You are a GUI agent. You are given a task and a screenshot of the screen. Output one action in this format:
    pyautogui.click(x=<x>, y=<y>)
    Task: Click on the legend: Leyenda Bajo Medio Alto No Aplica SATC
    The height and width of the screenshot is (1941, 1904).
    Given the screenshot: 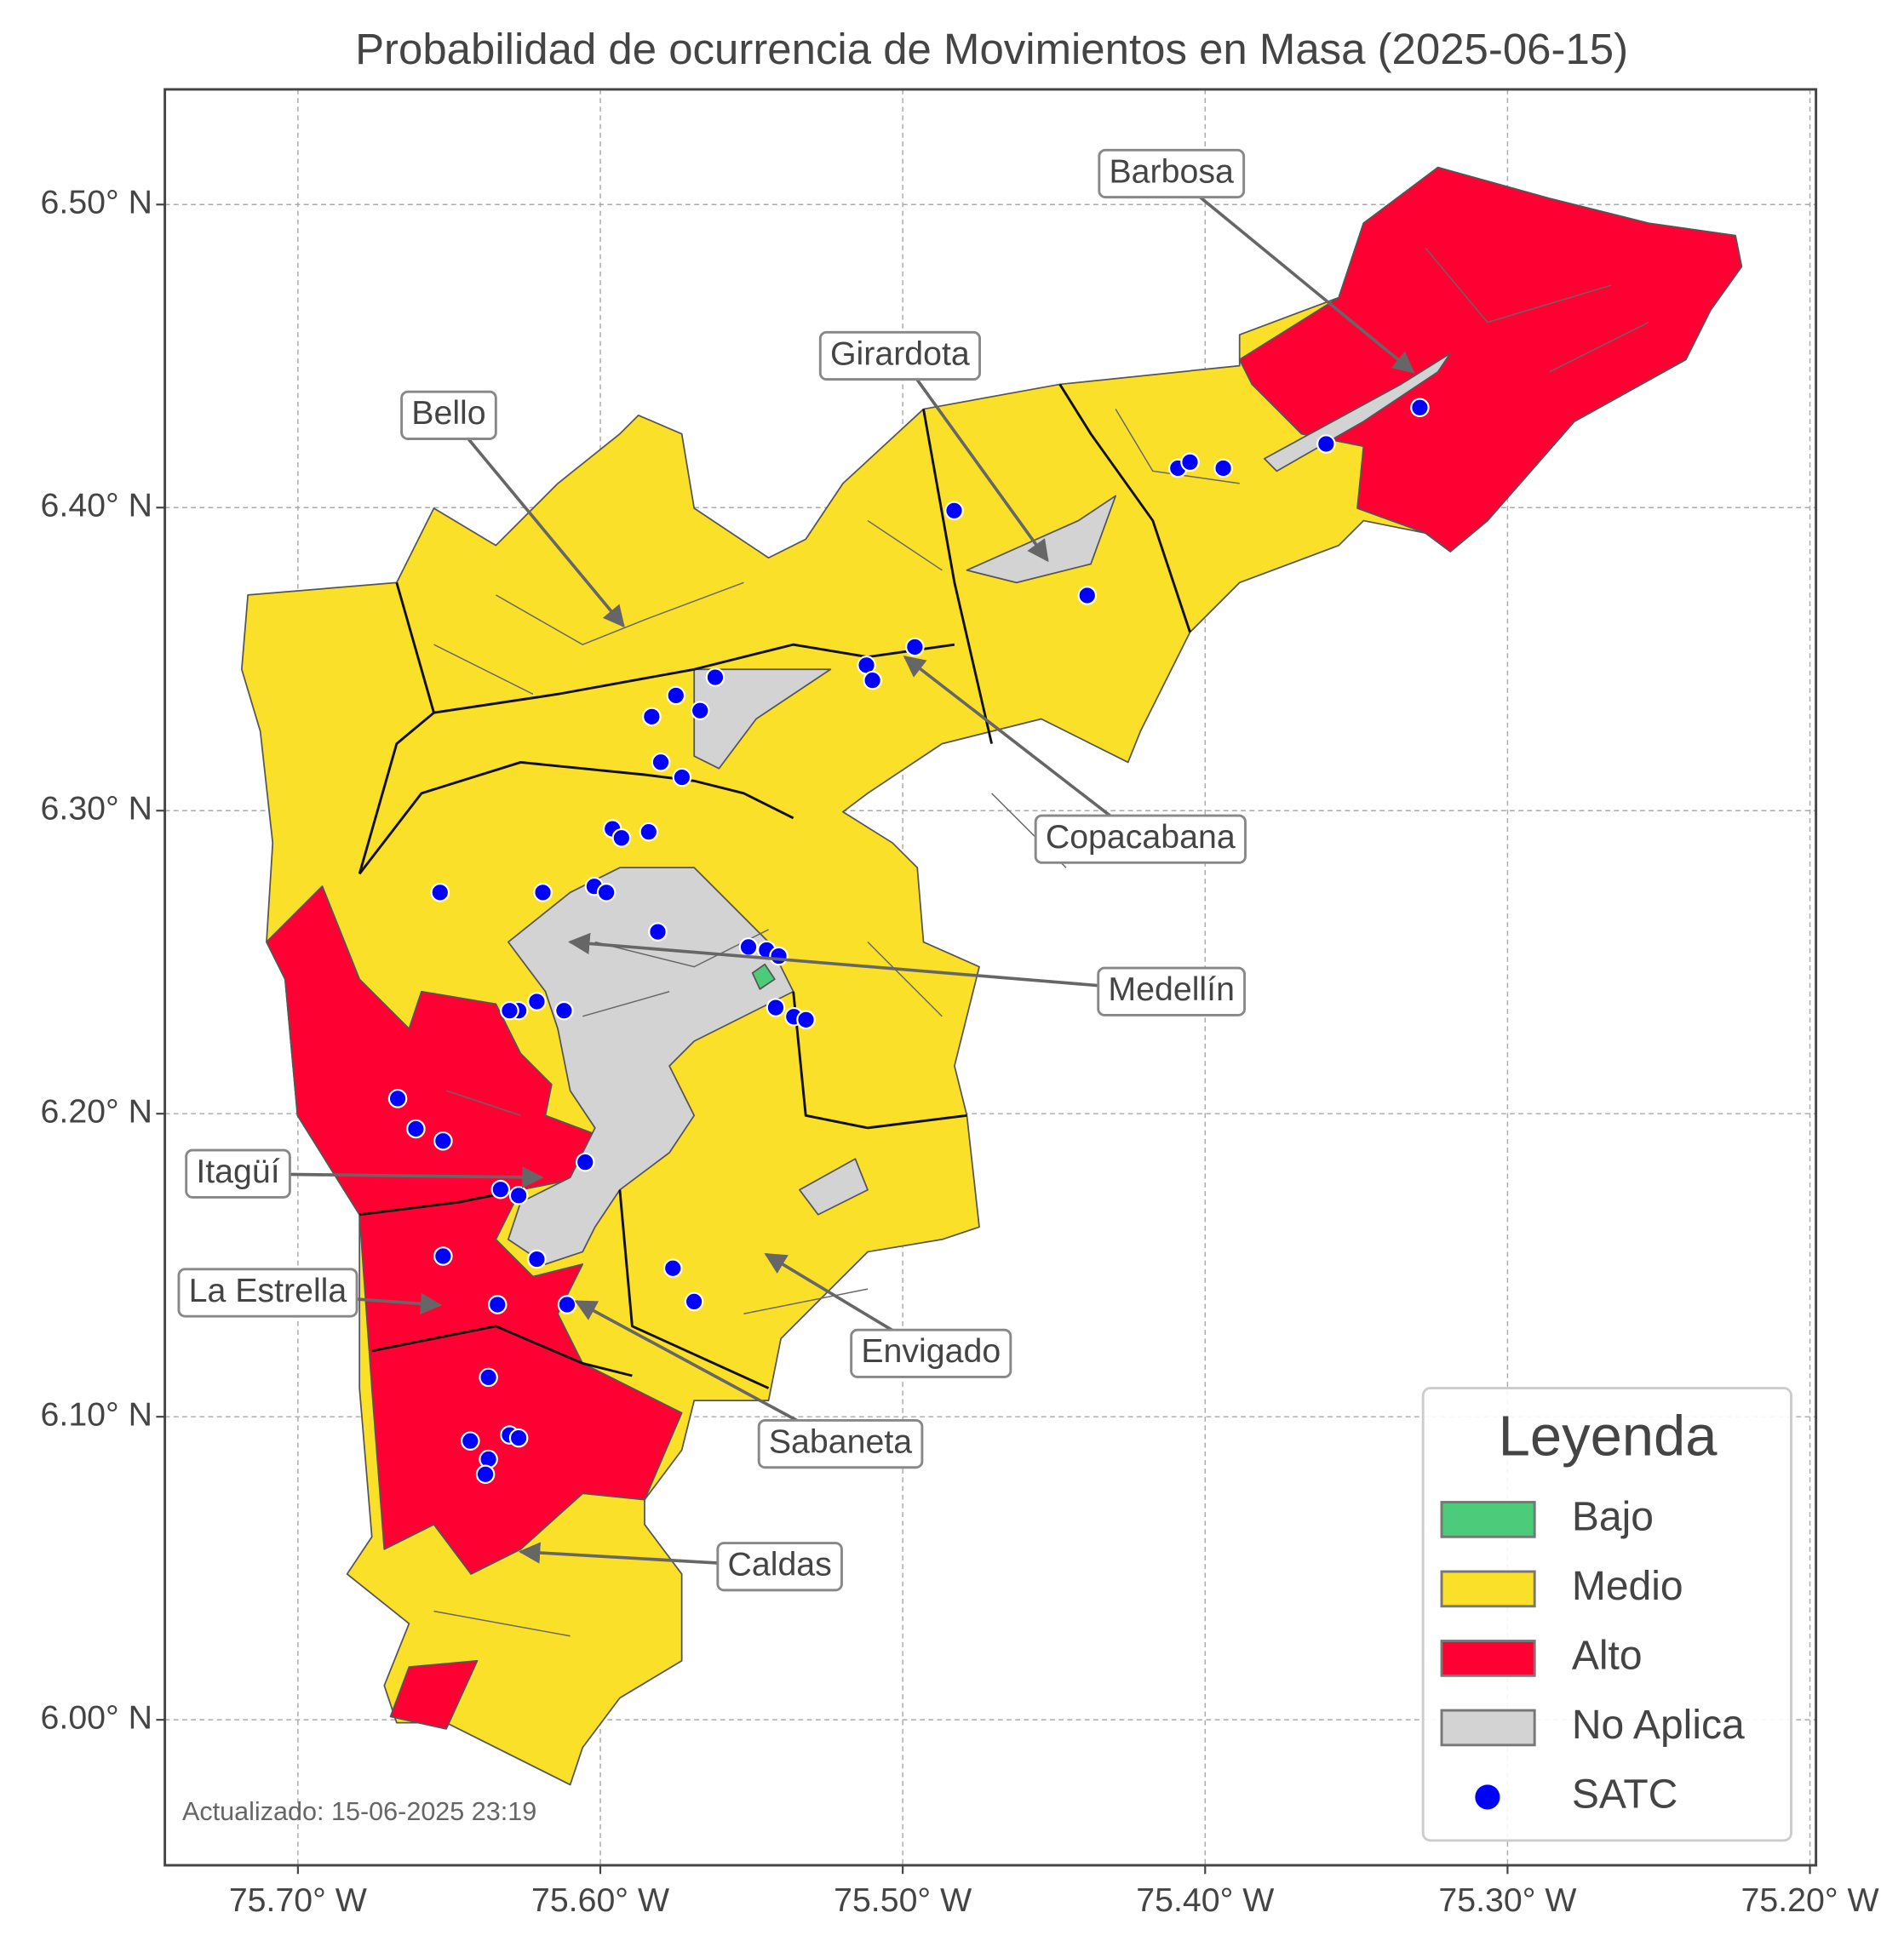 What is the action you would take?
    pyautogui.click(x=1606, y=1614)
    